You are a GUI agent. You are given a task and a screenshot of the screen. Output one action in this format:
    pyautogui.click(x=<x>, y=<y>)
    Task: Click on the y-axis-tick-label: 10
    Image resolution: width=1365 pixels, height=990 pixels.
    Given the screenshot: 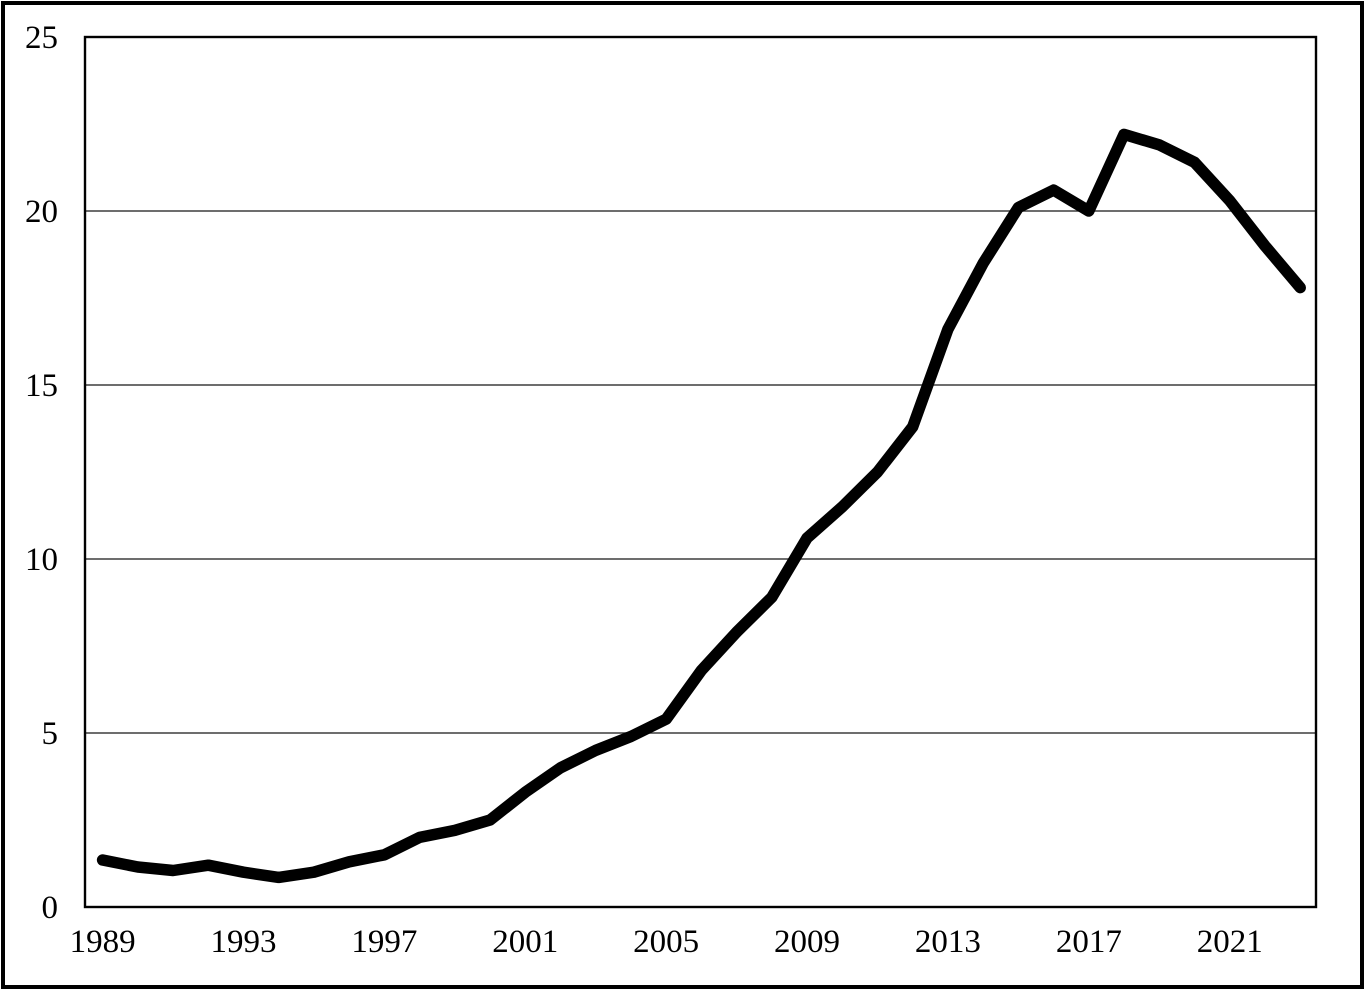 What is the action you would take?
    pyautogui.click(x=41, y=560)
    